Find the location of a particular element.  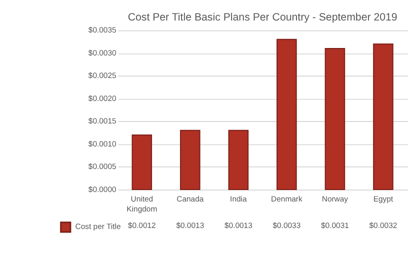

y-tick-label: $0.0005 is located at coordinates (102, 167).